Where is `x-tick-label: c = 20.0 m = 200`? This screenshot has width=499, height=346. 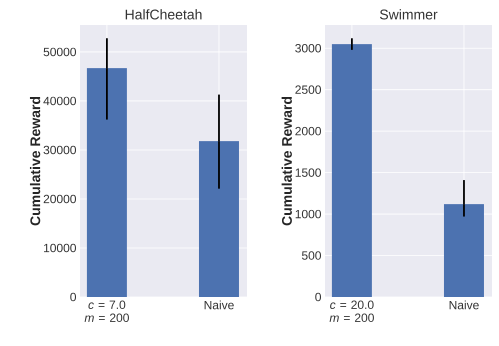
x-tick-label: c = 20.0 m = 200 is located at coordinates (352, 311).